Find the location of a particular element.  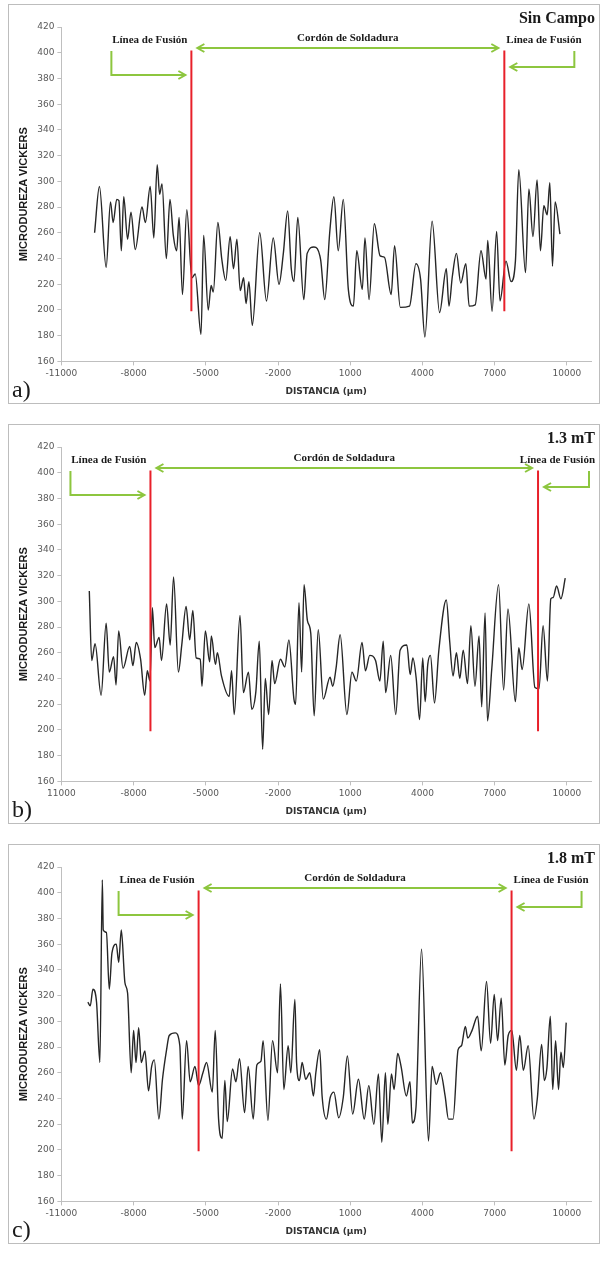

chart-title: 1.3 mT is located at coordinates (571, 437).